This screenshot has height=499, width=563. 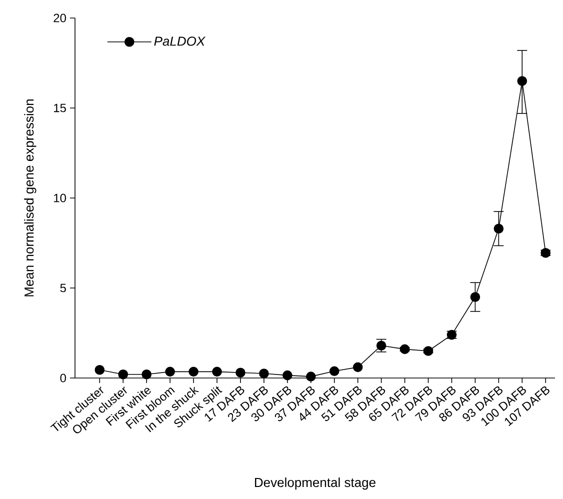 What do you see at coordinates (60, 18) in the screenshot?
I see `y-tick-label: 20` at bounding box center [60, 18].